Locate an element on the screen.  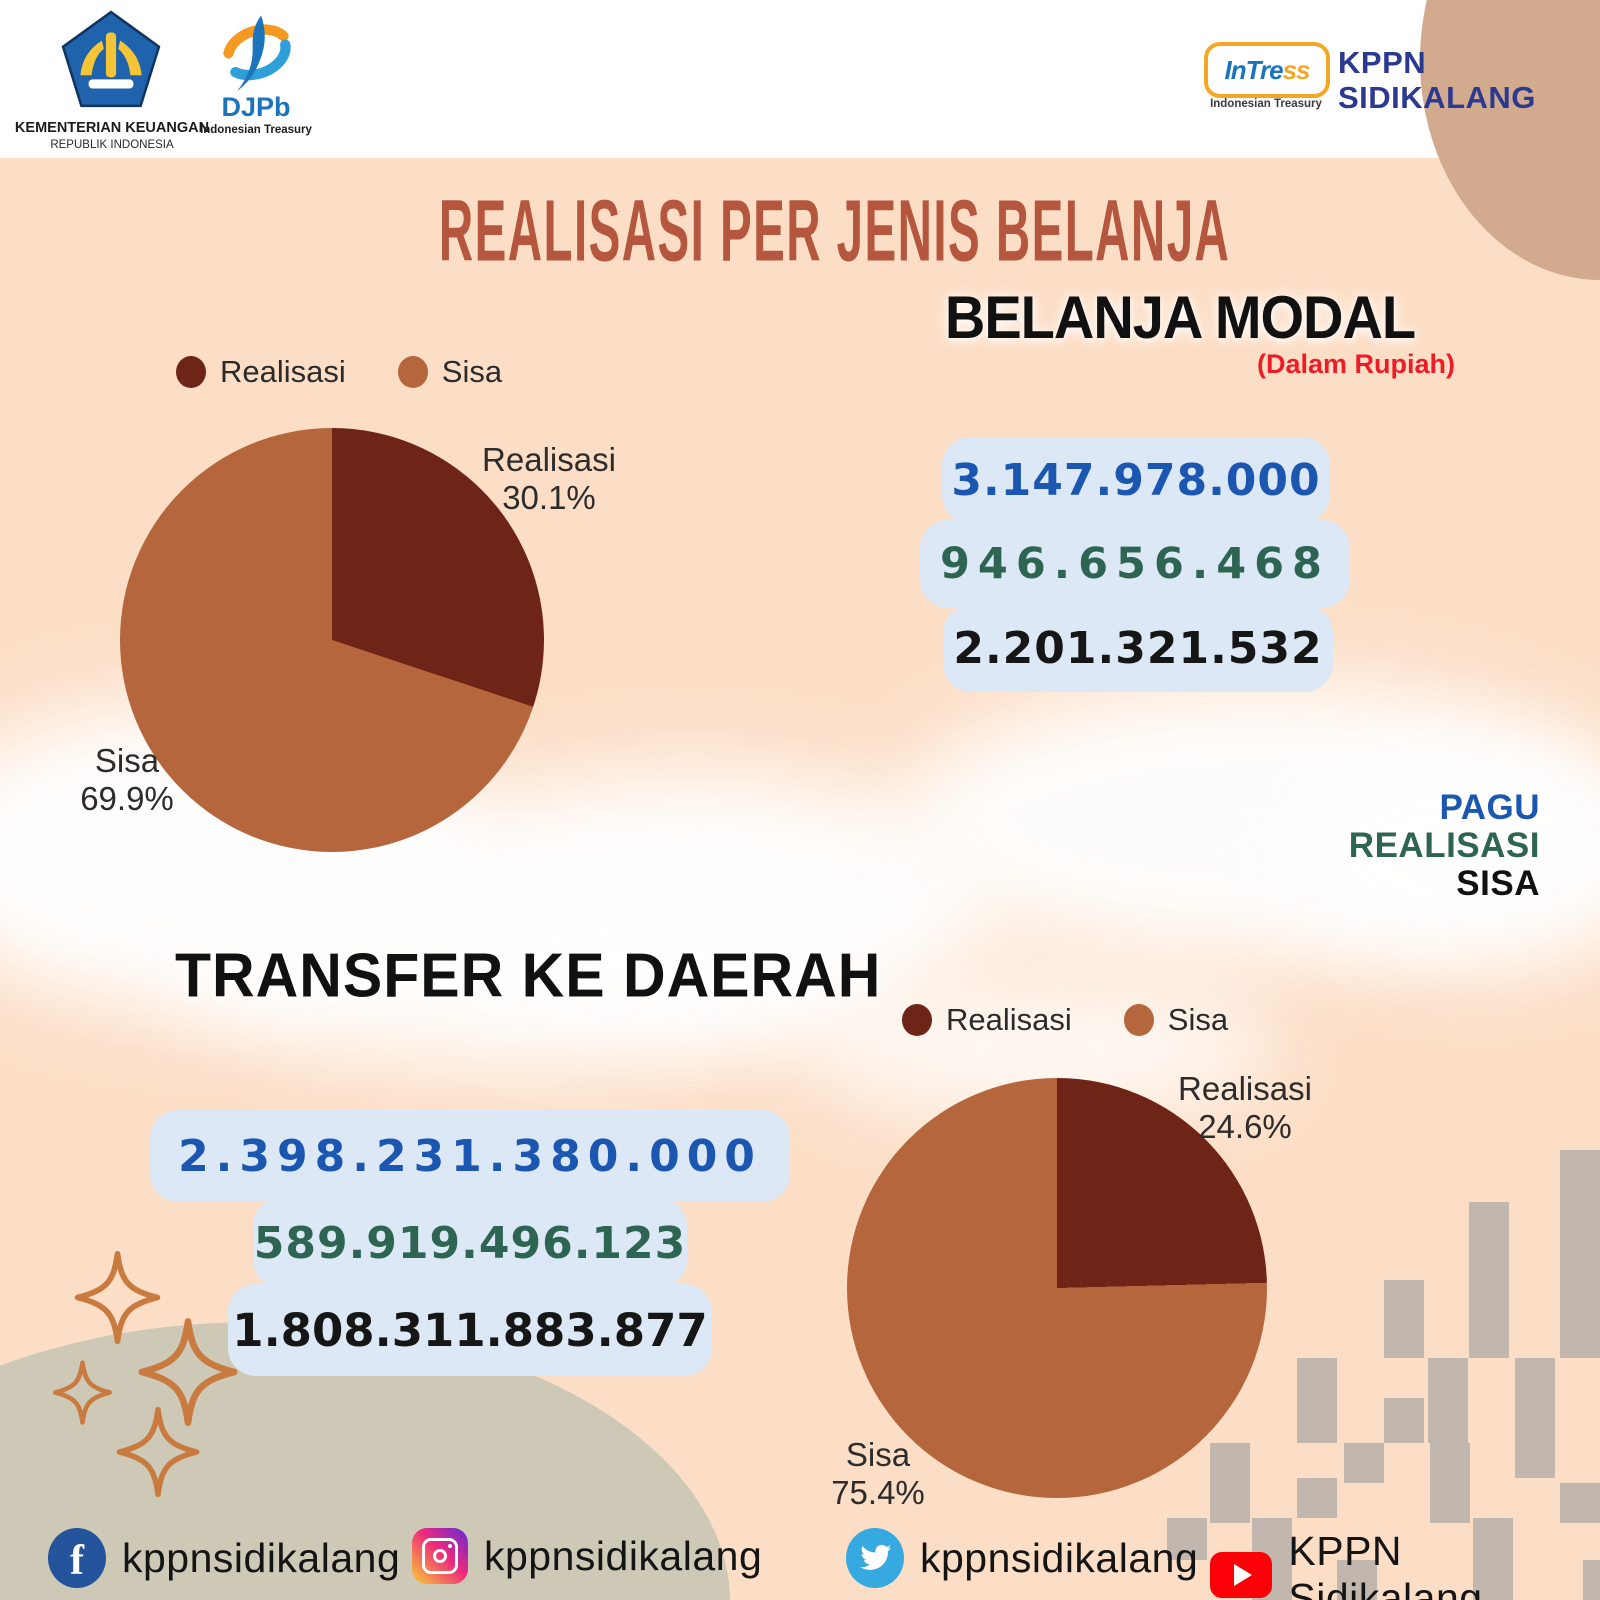
pie1-realisasi-label: Realisasi 30.1% is located at coordinates (549, 478).